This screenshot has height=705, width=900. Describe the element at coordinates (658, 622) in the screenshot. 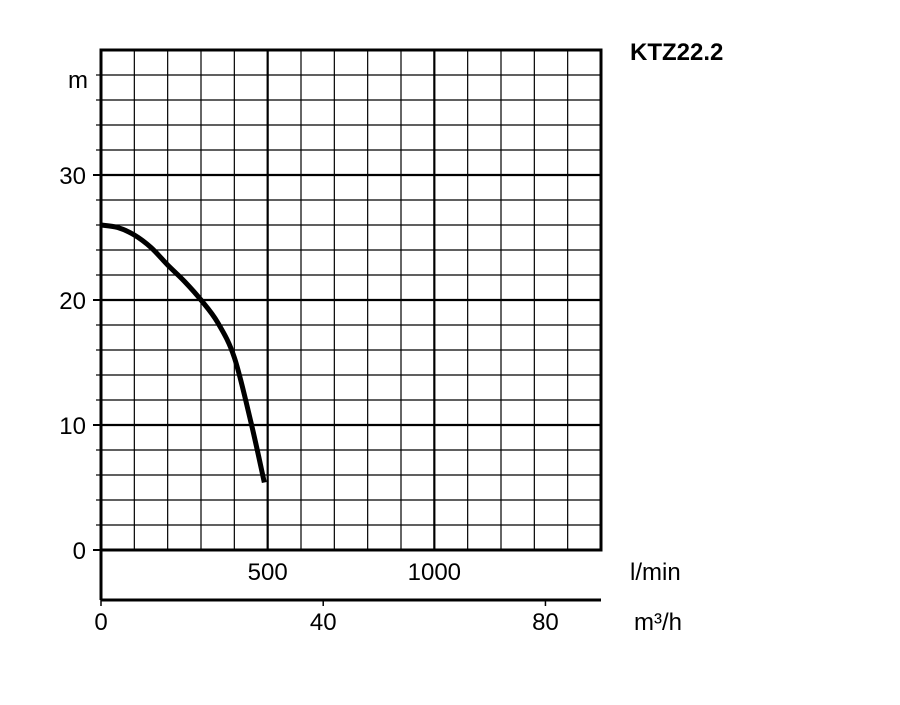

I see `x2-axis-label: m³/h` at that location.